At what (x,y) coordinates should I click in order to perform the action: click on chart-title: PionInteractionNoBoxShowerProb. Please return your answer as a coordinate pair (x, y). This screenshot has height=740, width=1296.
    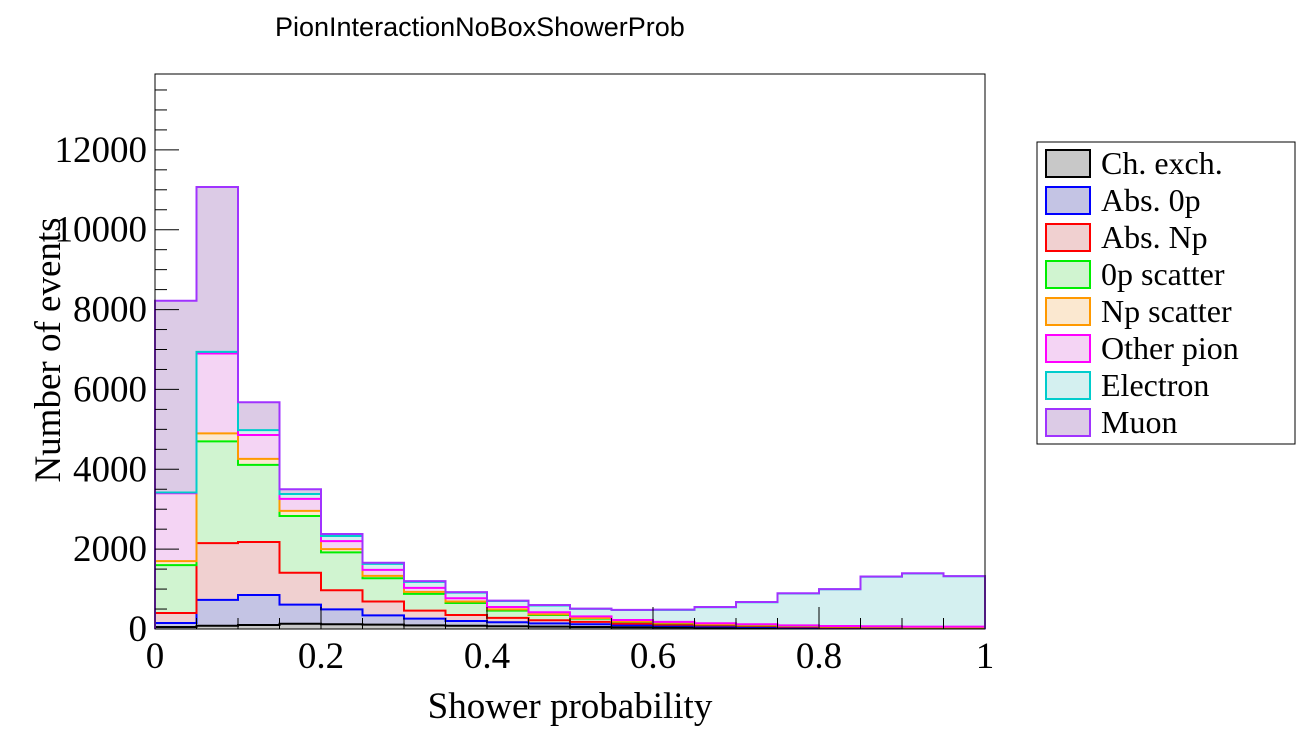
    Looking at the image, I should click on (480, 27).